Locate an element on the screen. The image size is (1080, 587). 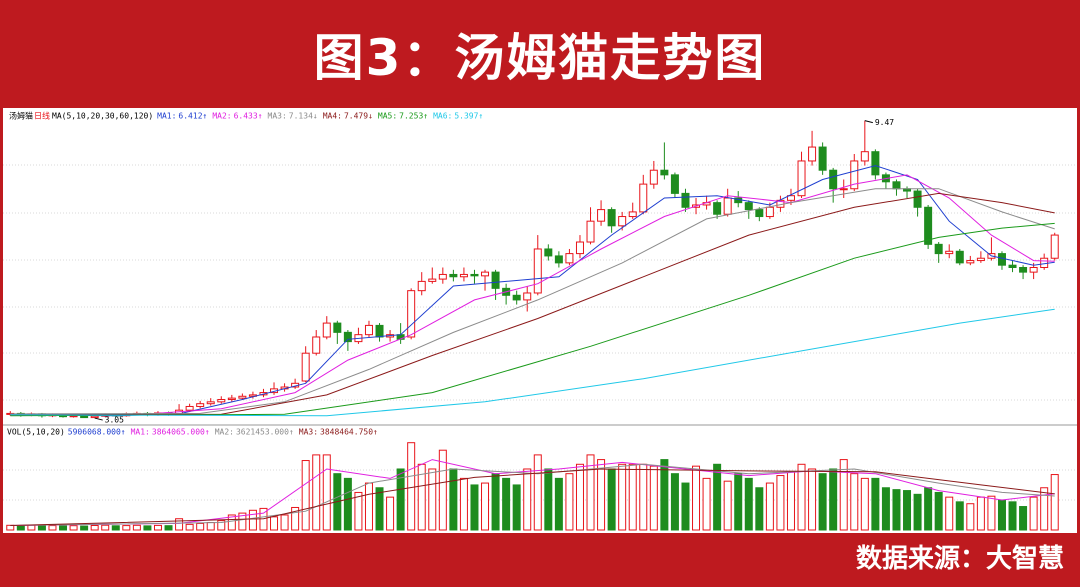
legend-value: 3848464.750 is located at coordinates (346, 432).